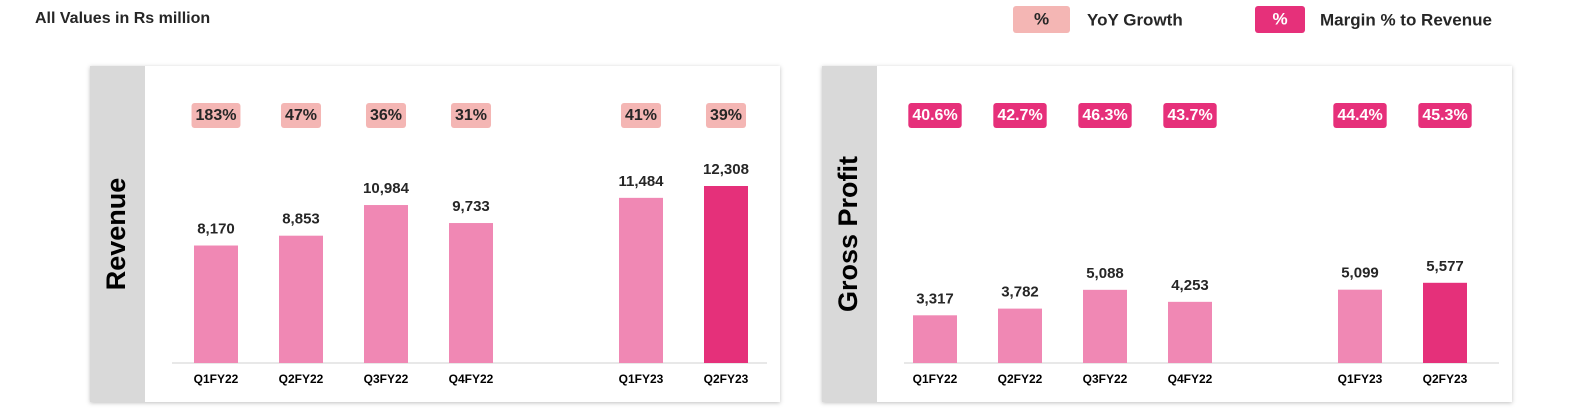 Image resolution: width=1577 pixels, height=410 pixels. I want to click on annotation: 39%, so click(726, 115).